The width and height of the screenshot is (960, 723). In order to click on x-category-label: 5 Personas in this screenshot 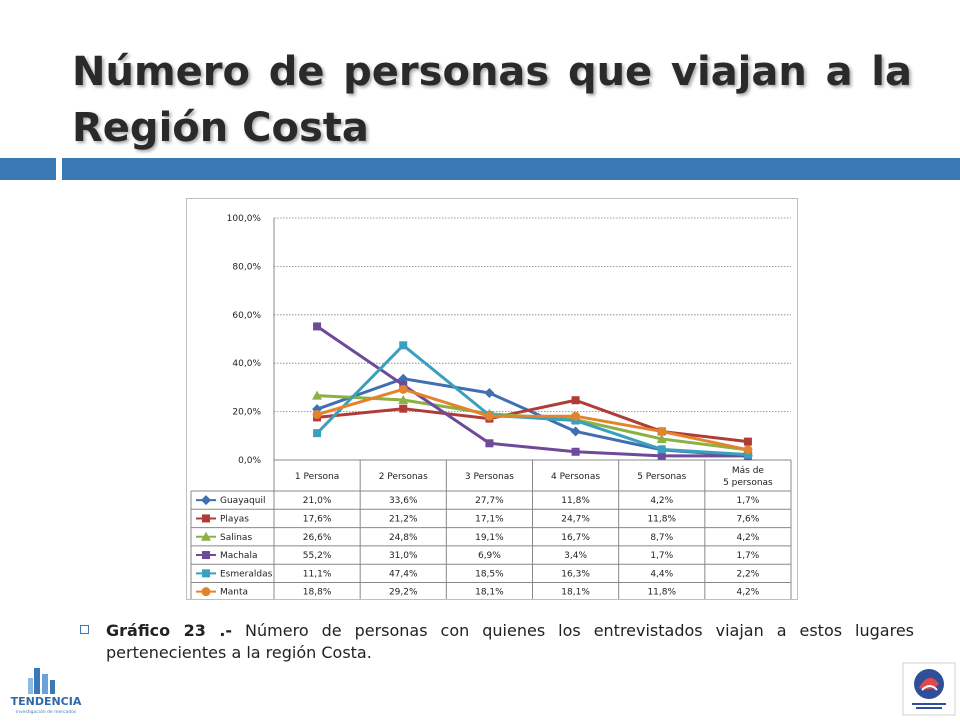, I will do `click(661, 477)`.